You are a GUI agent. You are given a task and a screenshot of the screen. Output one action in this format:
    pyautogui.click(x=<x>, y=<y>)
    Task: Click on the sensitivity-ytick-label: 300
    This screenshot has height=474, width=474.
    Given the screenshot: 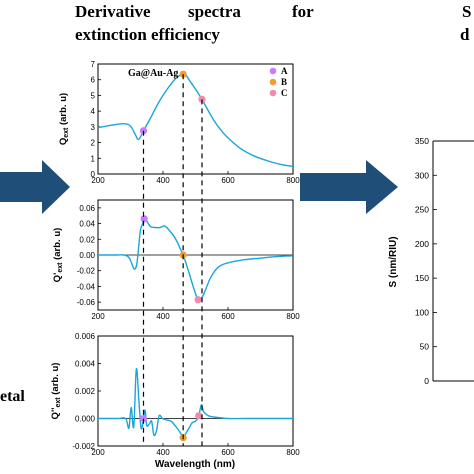 What is the action you would take?
    pyautogui.click(x=422, y=175)
    